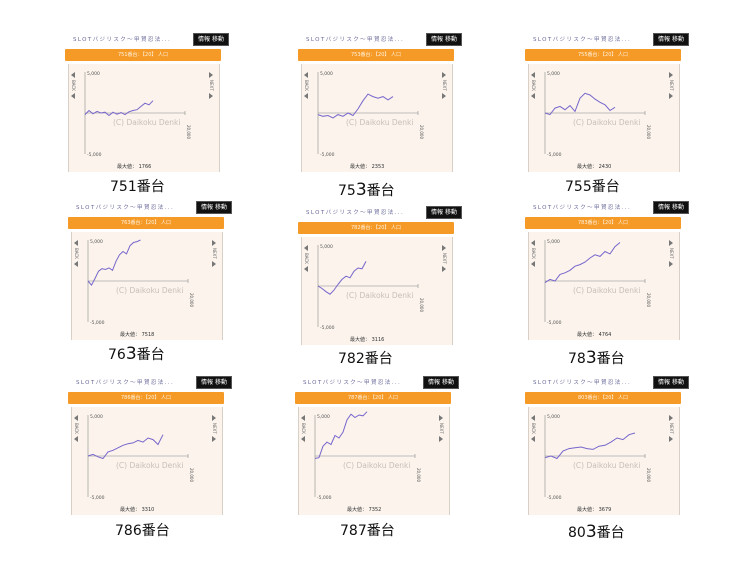 Image resolution: width=750 pixels, height=562 pixels. Describe the element at coordinates (367, 166) in the screenshot. I see `max-value-label: 最大値： 2353` at that location.